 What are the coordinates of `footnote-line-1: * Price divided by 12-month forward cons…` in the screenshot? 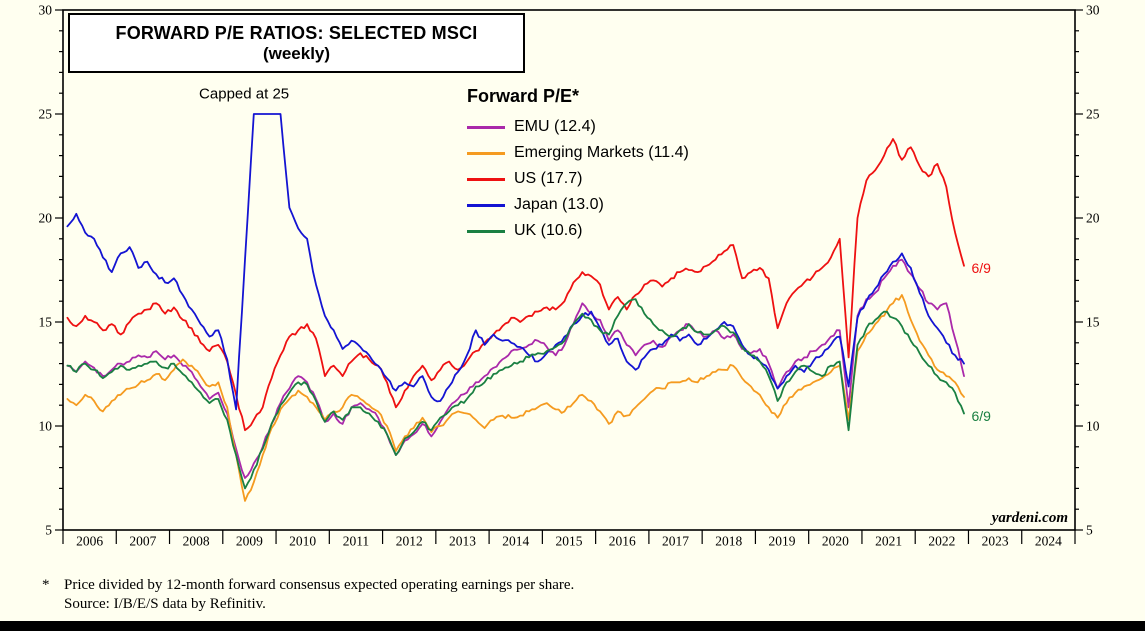 It's located at (308, 585).